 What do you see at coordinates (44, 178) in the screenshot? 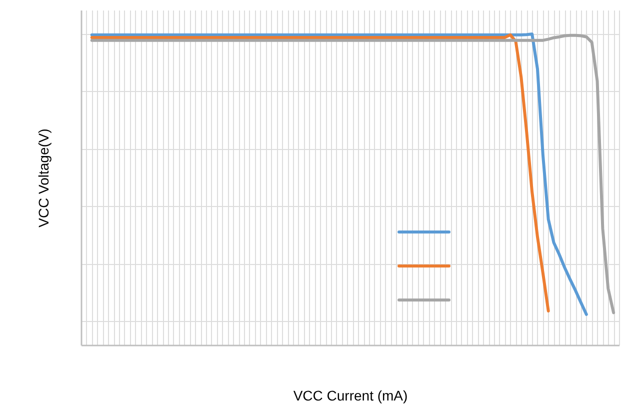
I see `y-axis-title: VCC Voltage(V)` at bounding box center [44, 178].